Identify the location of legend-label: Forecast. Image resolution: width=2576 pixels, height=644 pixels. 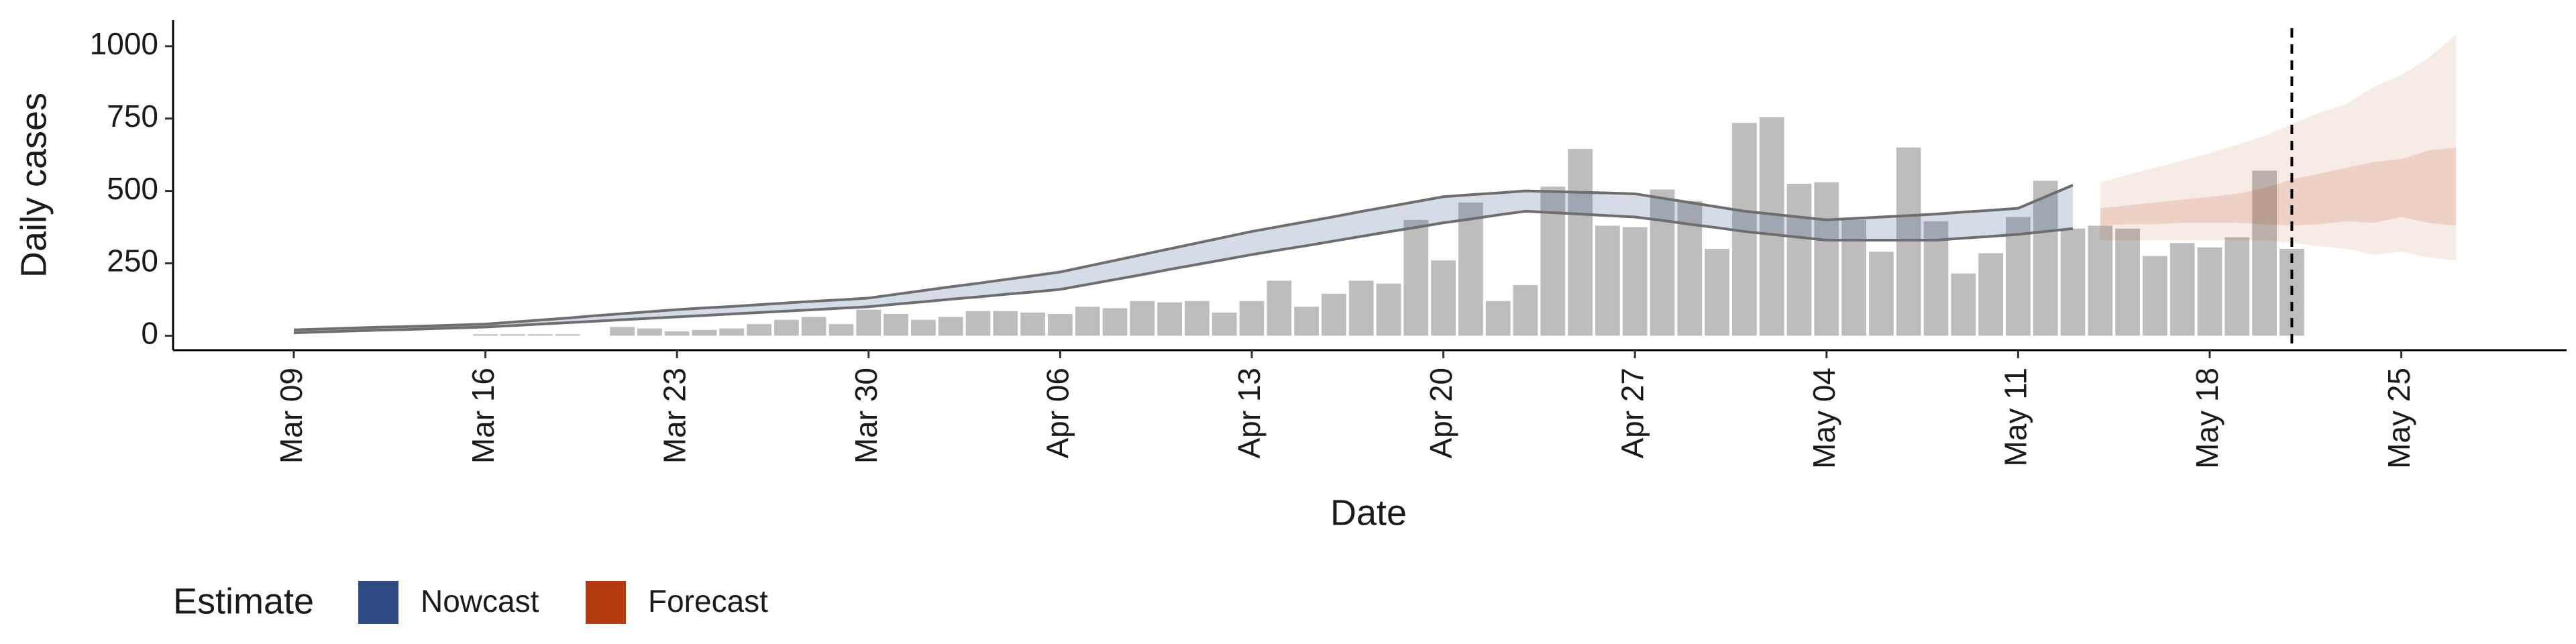
(708, 601).